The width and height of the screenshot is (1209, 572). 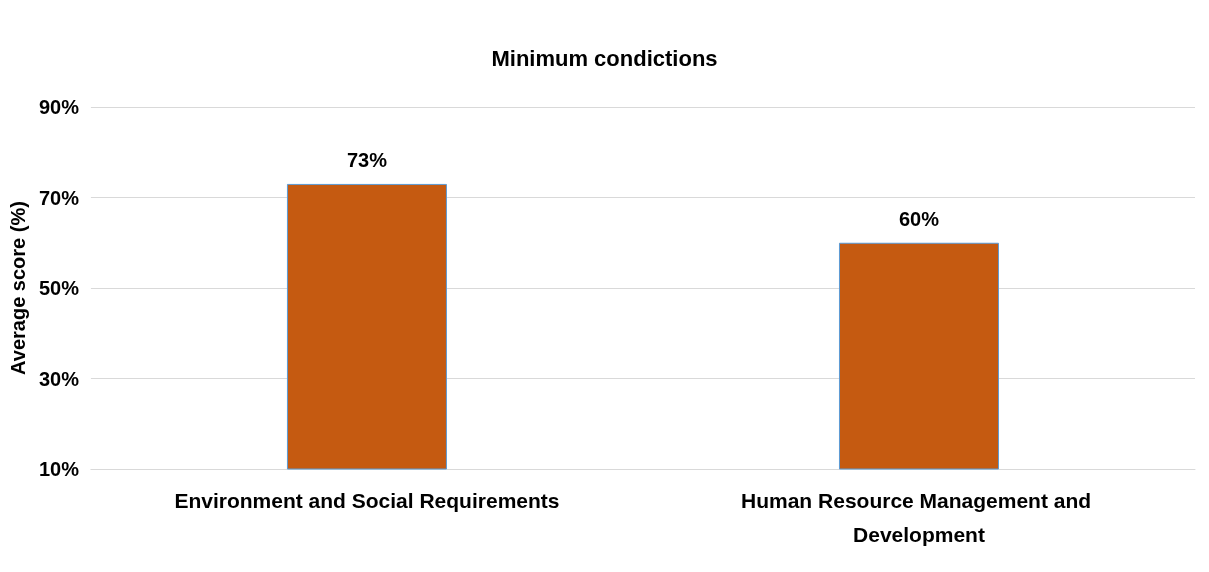 I want to click on x-tick-label: Human Resource Management and Development, so click(x=919, y=517).